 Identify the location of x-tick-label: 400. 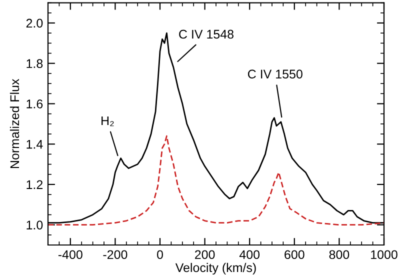
(249, 255).